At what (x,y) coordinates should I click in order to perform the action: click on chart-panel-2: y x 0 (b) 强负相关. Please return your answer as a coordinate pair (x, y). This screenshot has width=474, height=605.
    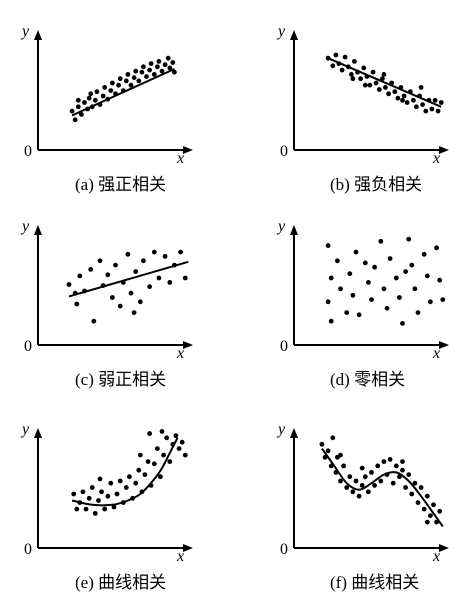
    Looking at the image, I should click on (362, 108).